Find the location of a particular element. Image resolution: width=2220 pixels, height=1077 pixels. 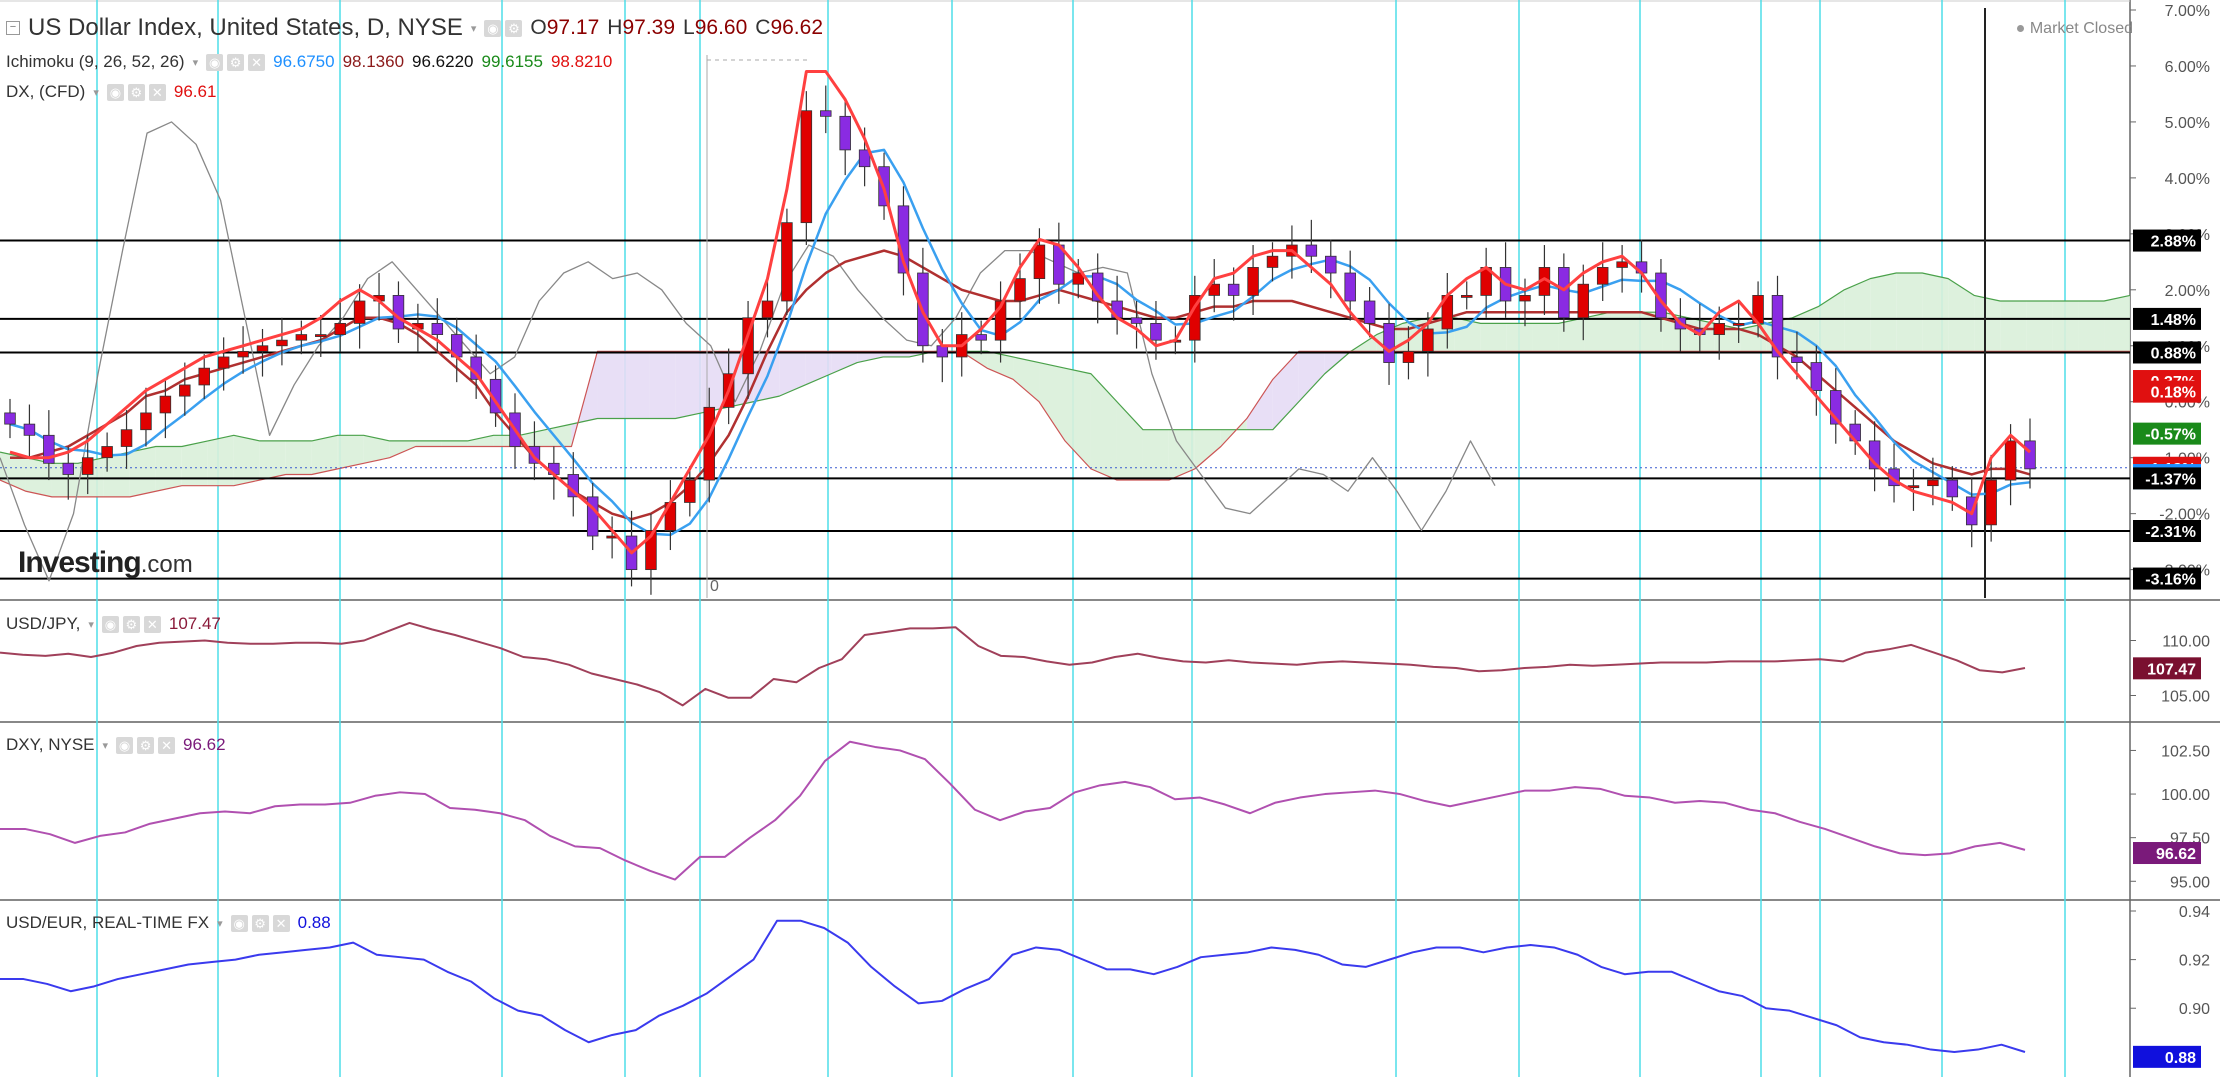

usdeur-legend: USD/EUR, REAL-TIME FX ▾ ◉ ⚙ ✕ 0.88 is located at coordinates (168, 923).